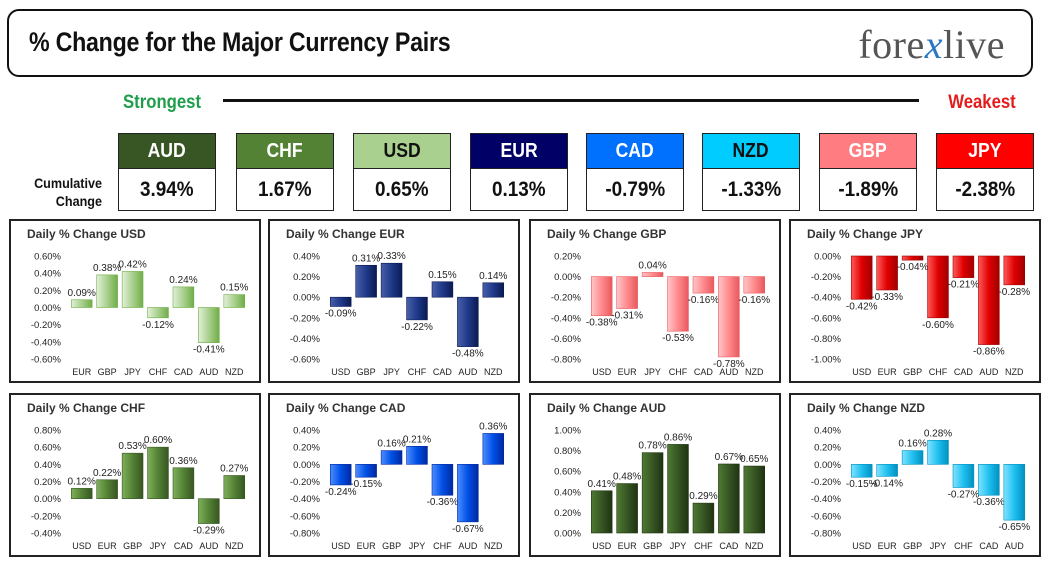 The height and width of the screenshot is (572, 1046). I want to click on cumulative-value-text: -1.89%, so click(868, 189).